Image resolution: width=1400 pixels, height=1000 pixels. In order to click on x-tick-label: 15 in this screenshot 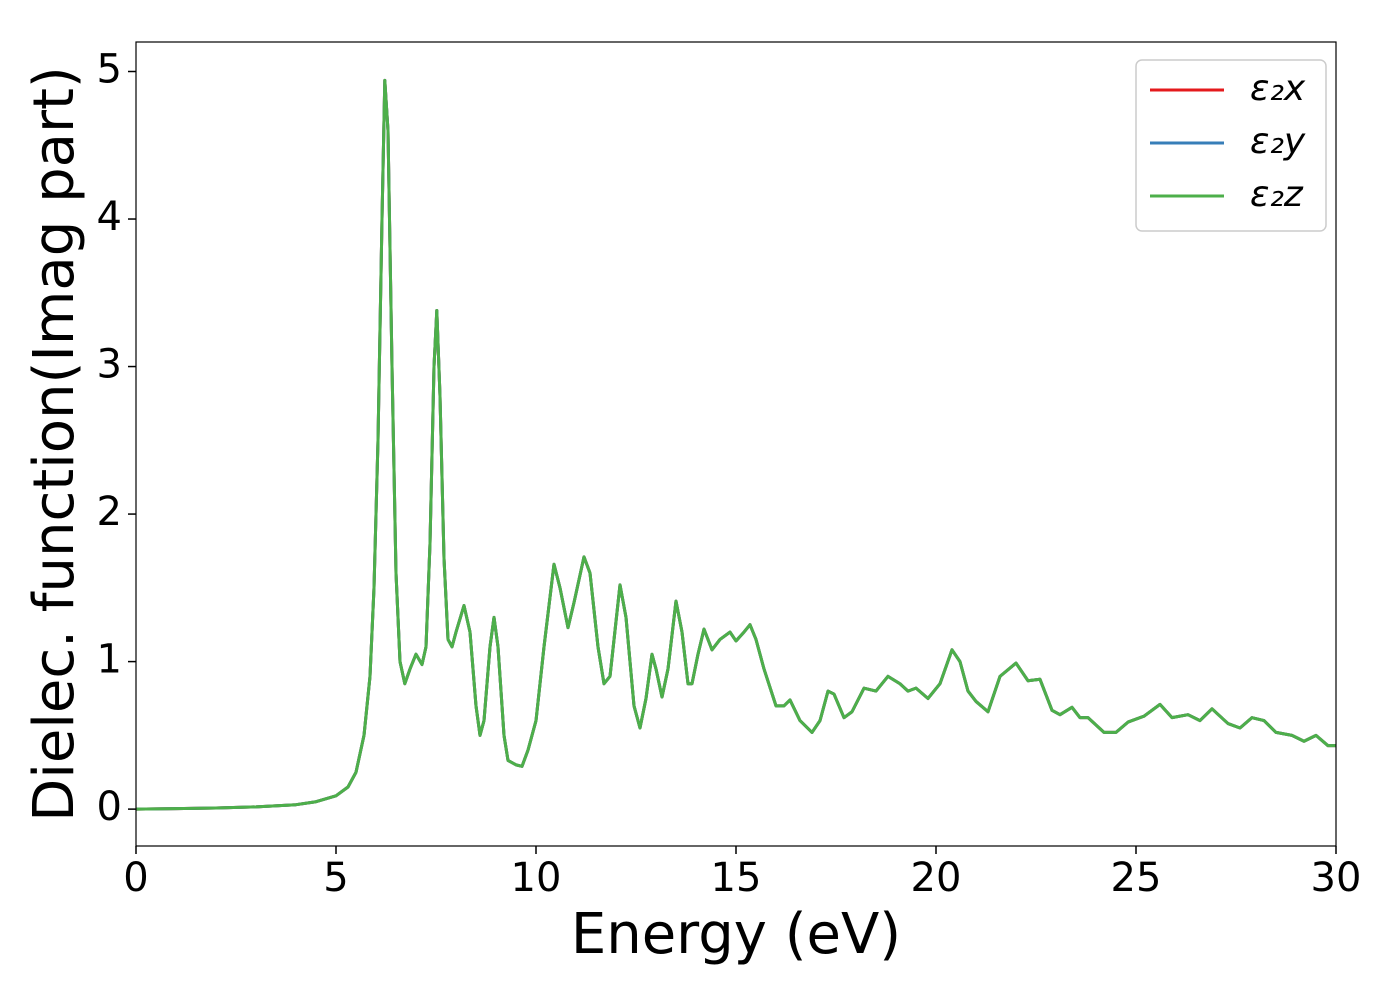, I will do `click(736, 878)`.